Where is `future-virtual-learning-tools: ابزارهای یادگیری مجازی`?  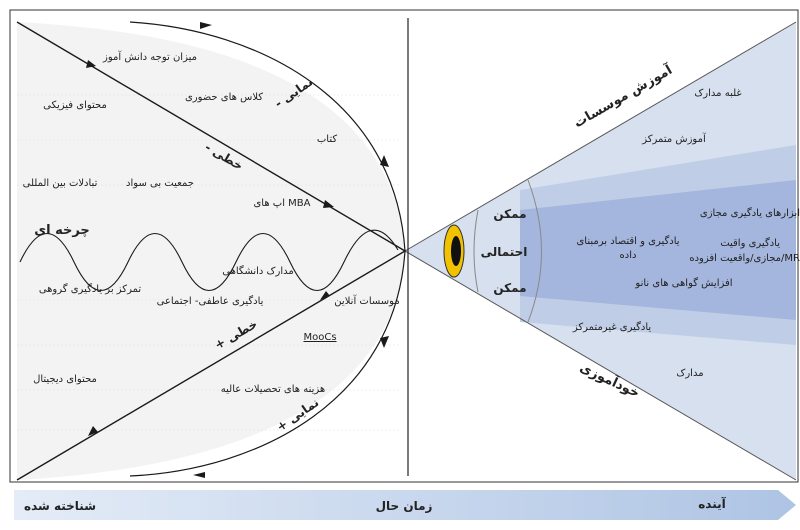 future-virtual-learning-tools: ابزارهای یادگیری مجازی is located at coordinates (750, 213).